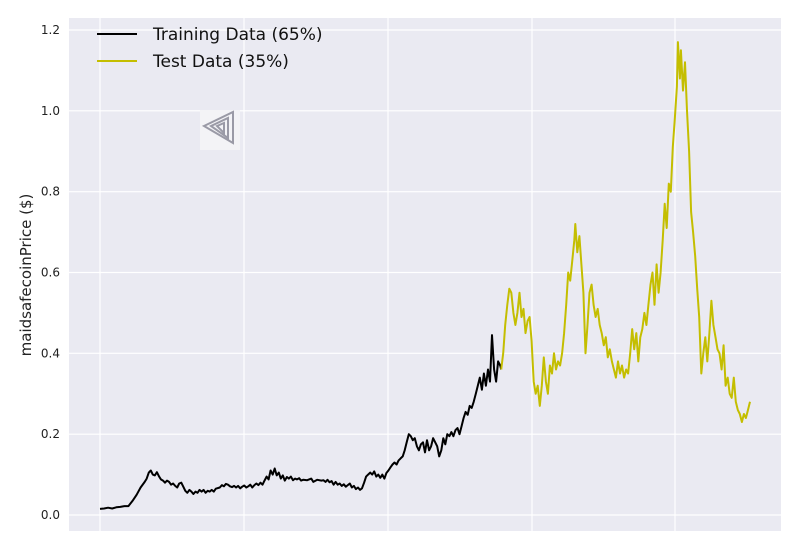  I want to click on watermark-logo, so click(220, 130).